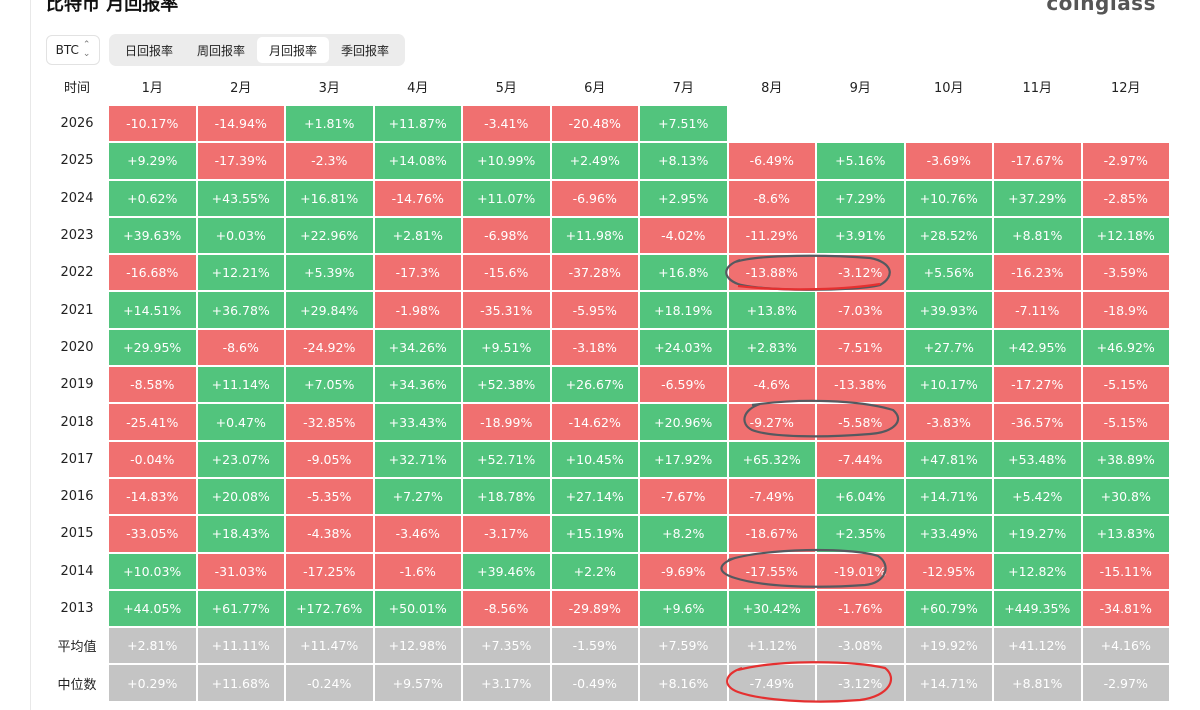  I want to click on return-cell: -1.59%, so click(594, 646).